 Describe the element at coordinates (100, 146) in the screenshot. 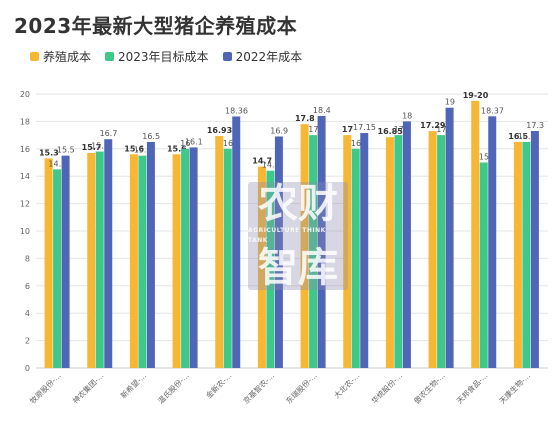

I see `data-label: 15.8` at that location.